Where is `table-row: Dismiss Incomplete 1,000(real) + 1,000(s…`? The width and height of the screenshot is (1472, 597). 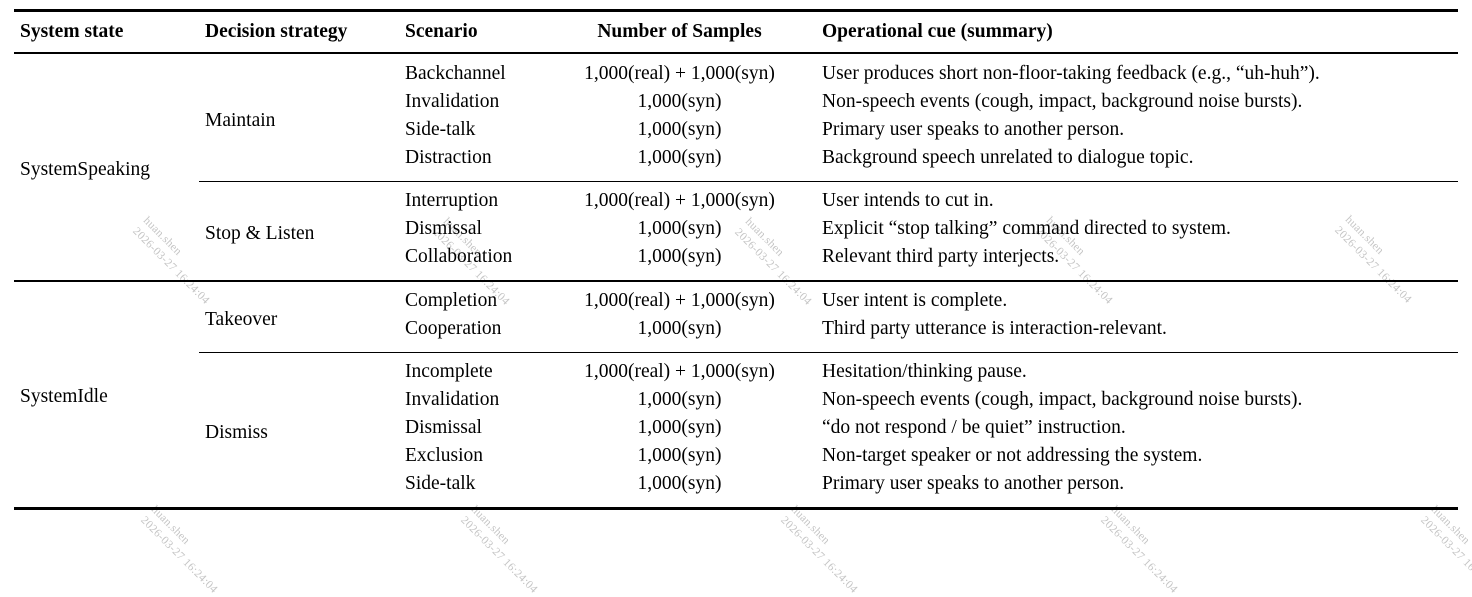 table-row: Dismiss Incomplete 1,000(real) + 1,000(s… is located at coordinates (736, 397).